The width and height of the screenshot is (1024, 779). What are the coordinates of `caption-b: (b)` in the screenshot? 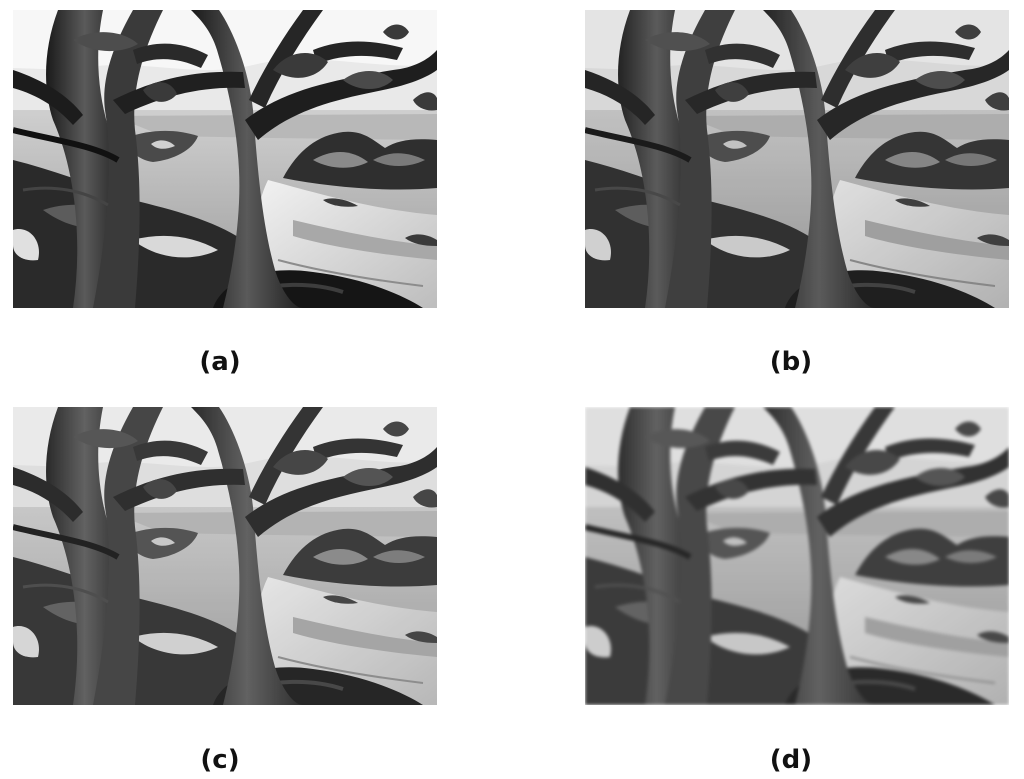 It's located at (791, 362).